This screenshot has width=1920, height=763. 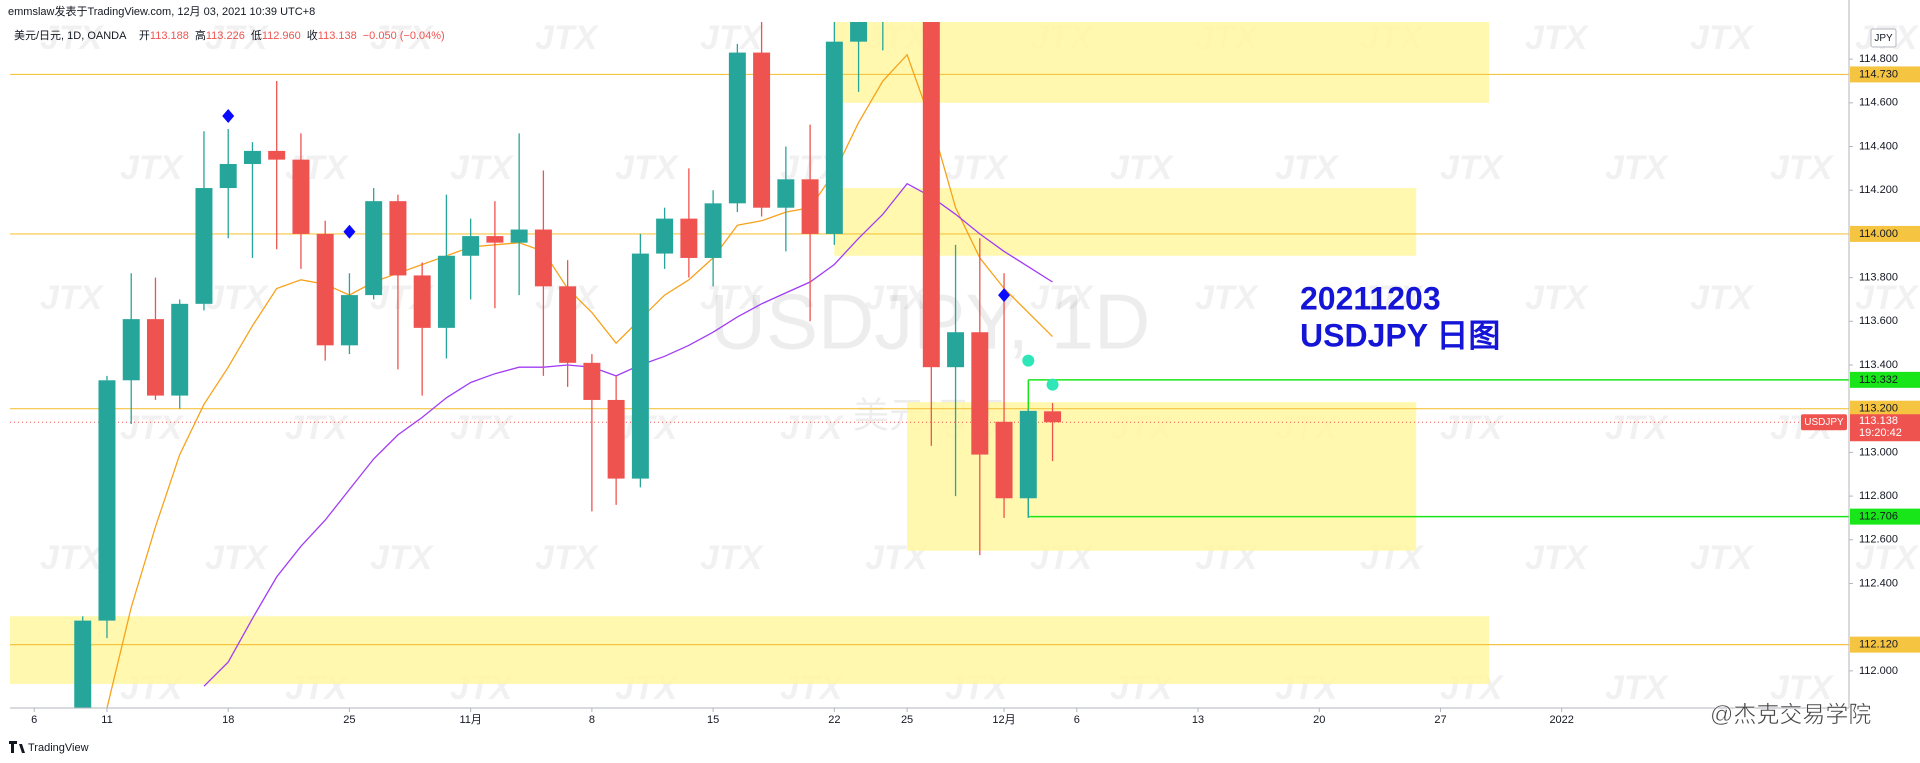 I want to click on last-price-label: 113.138, so click(x=1878, y=421).